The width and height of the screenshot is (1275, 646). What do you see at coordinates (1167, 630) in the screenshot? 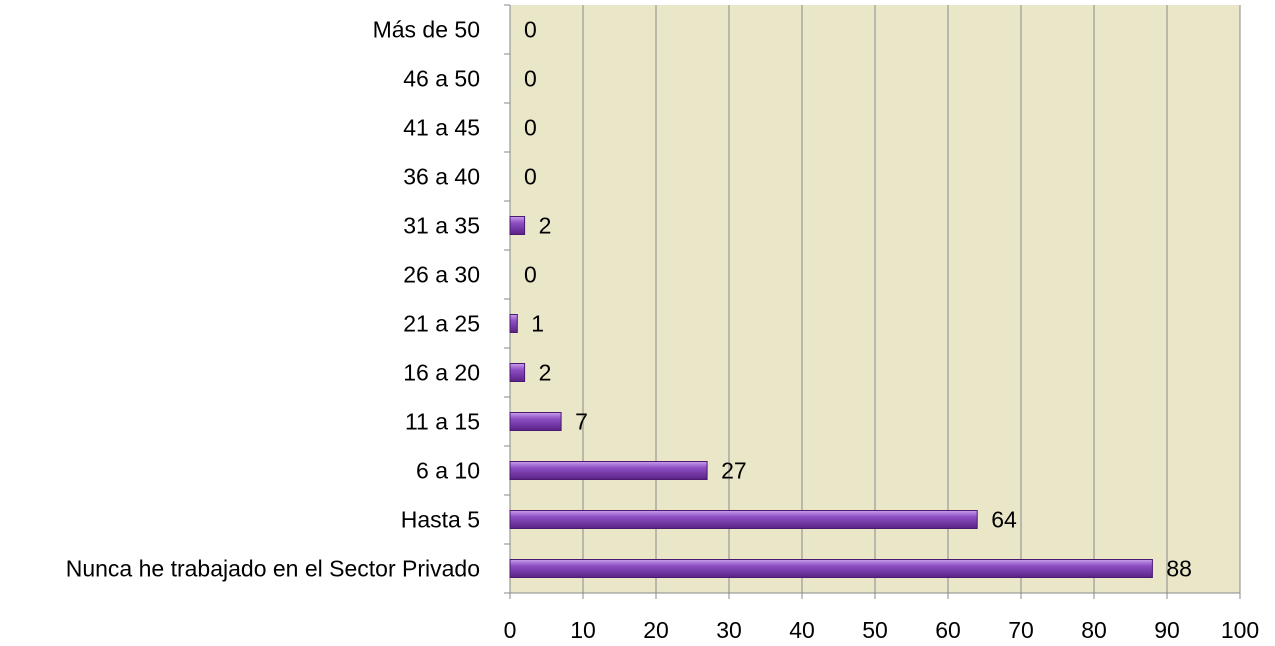
I see `x-tick-label: 90` at bounding box center [1167, 630].